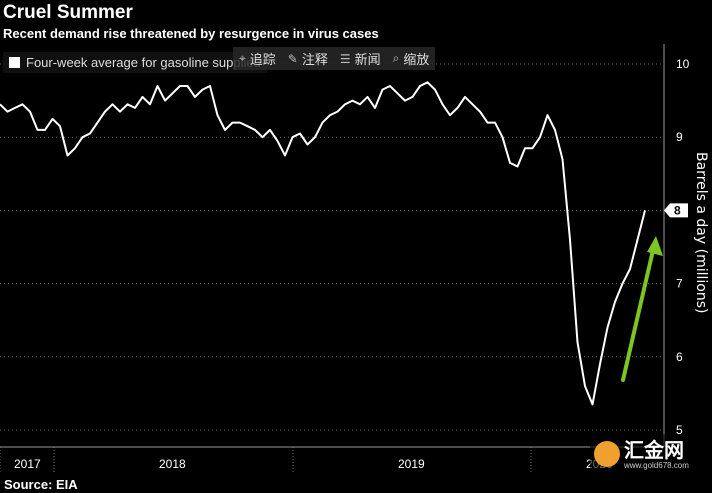 This screenshot has width=712, height=493. Describe the element at coordinates (172, 464) in the screenshot. I see `x-tick-label: 2018` at that location.